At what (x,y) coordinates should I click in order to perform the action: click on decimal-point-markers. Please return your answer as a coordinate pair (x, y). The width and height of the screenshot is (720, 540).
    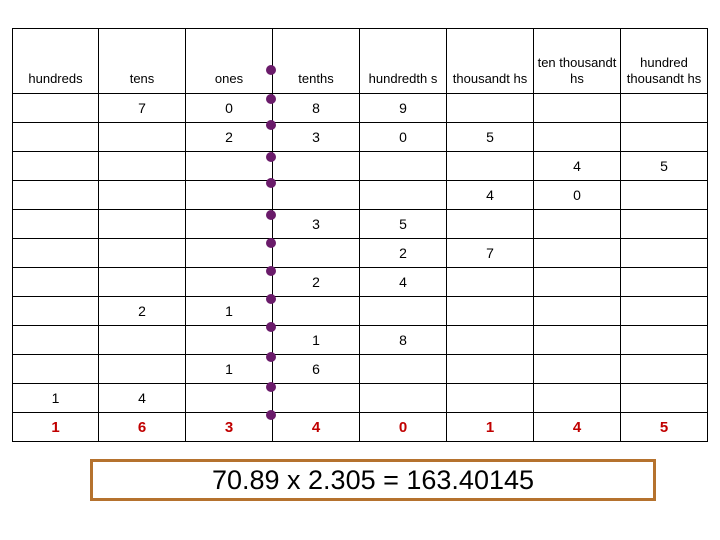
    Looking at the image, I should click on (272, 240).